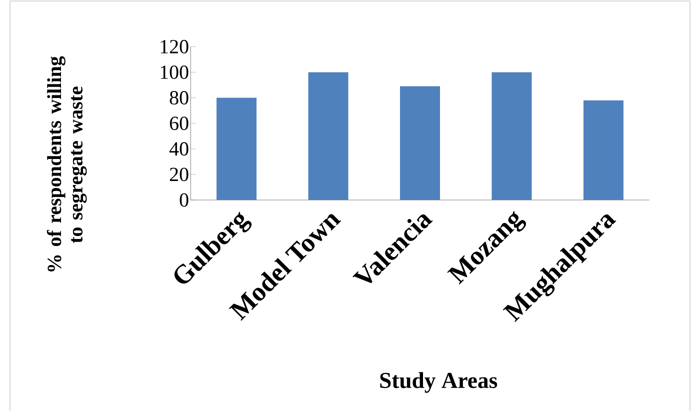 This screenshot has height=412, width=691. I want to click on y-tick-label: 80, so click(179, 98).